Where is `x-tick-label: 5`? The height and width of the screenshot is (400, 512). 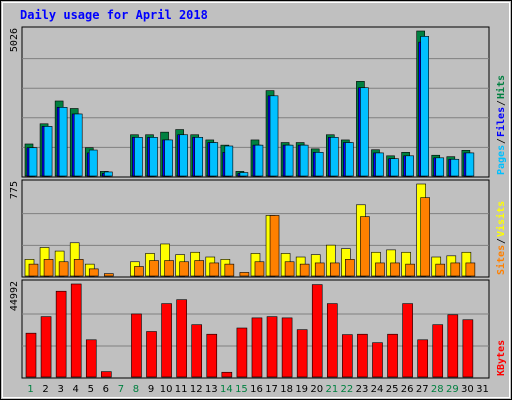 x-tick-label: 5 is located at coordinates (91, 389).